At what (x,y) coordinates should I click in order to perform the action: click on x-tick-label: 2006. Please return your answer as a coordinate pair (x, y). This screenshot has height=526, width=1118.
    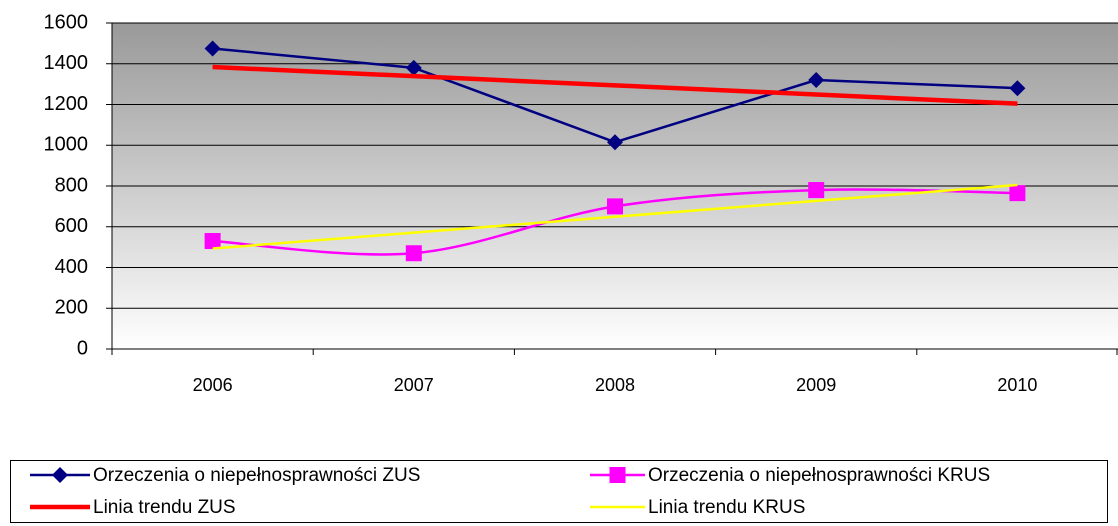
    Looking at the image, I should click on (213, 385).